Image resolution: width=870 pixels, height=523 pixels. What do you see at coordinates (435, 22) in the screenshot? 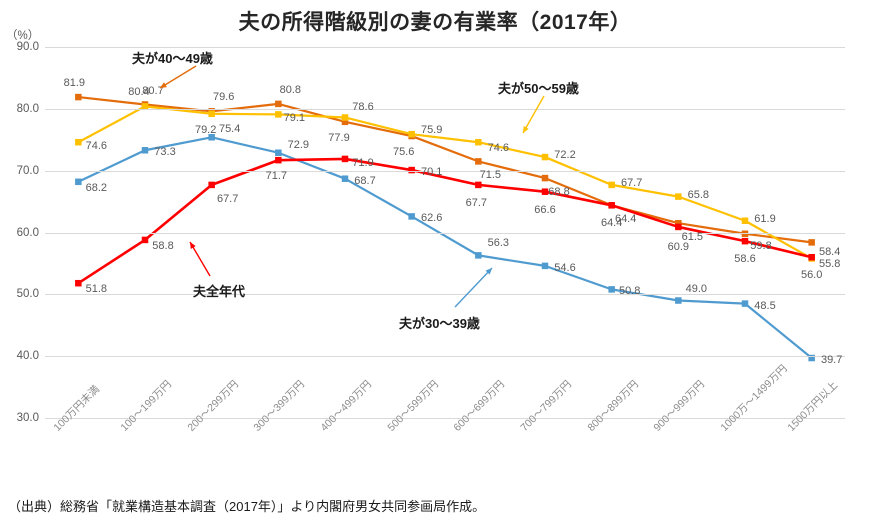
I see `chart-title: 夫の所得階級別の妻の有業率（2017年）` at bounding box center [435, 22].